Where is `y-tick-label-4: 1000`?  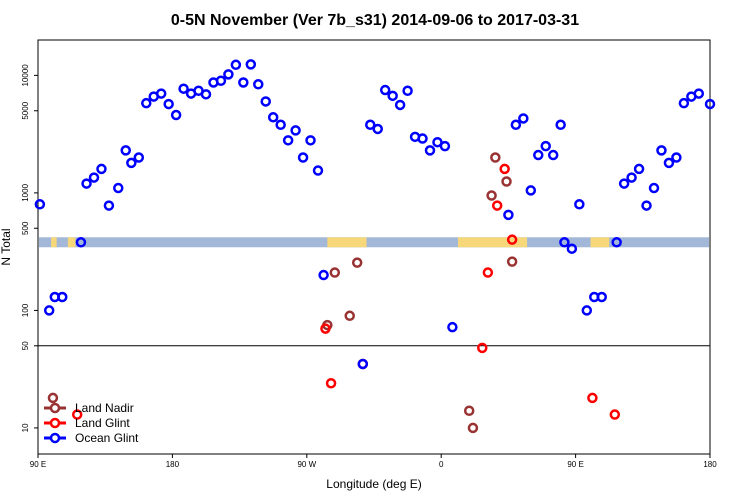 y-tick-label-4: 1000 is located at coordinates (25, 192).